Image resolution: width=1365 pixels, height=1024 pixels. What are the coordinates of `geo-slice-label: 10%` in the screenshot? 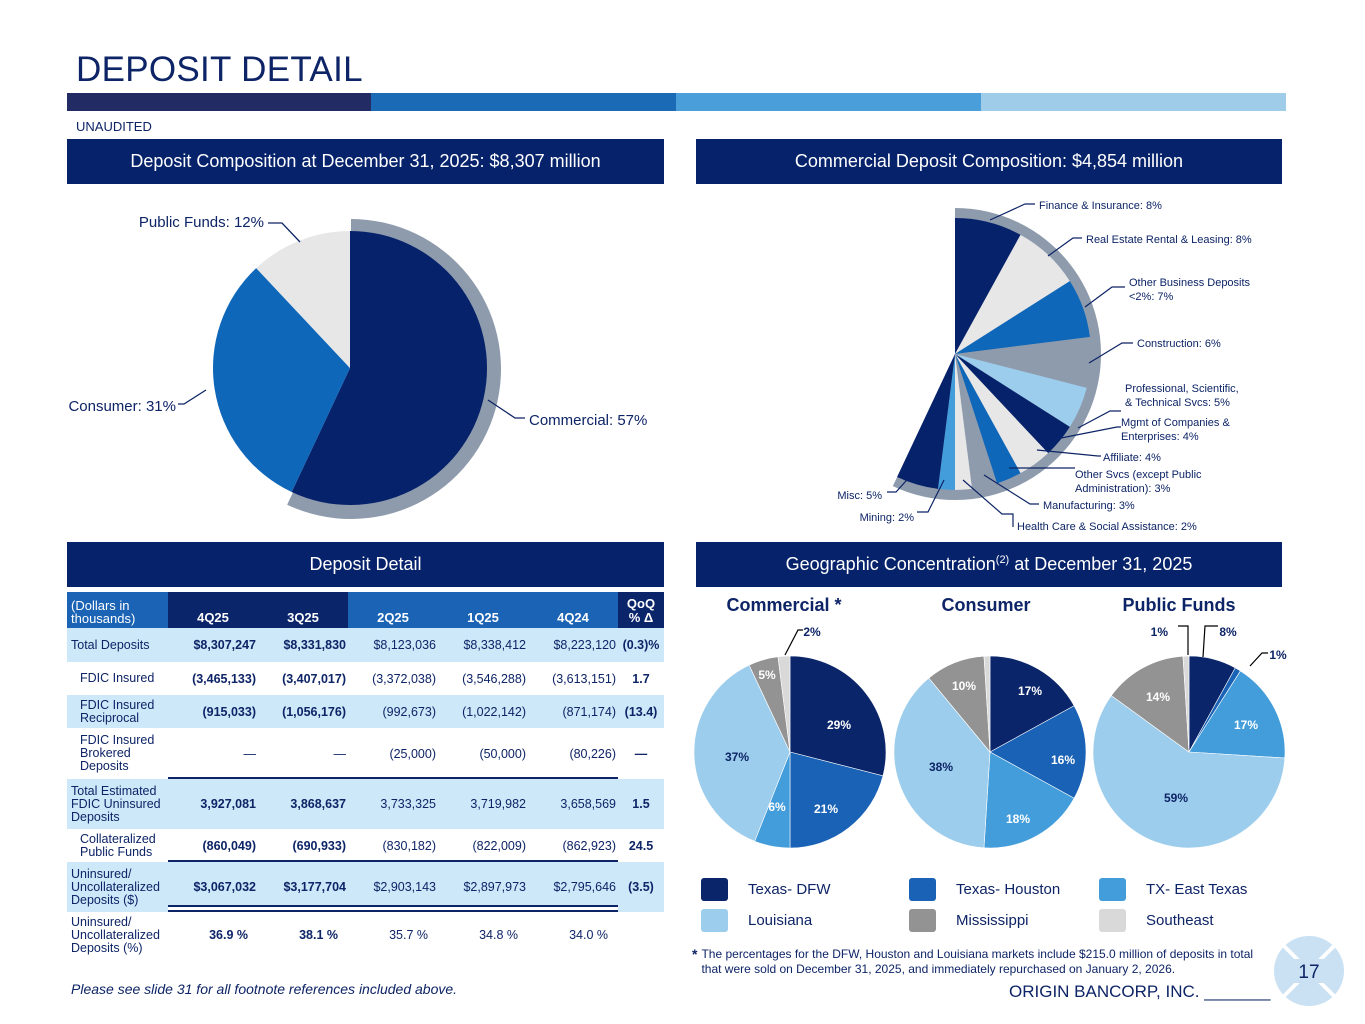 It's located at (964, 686).